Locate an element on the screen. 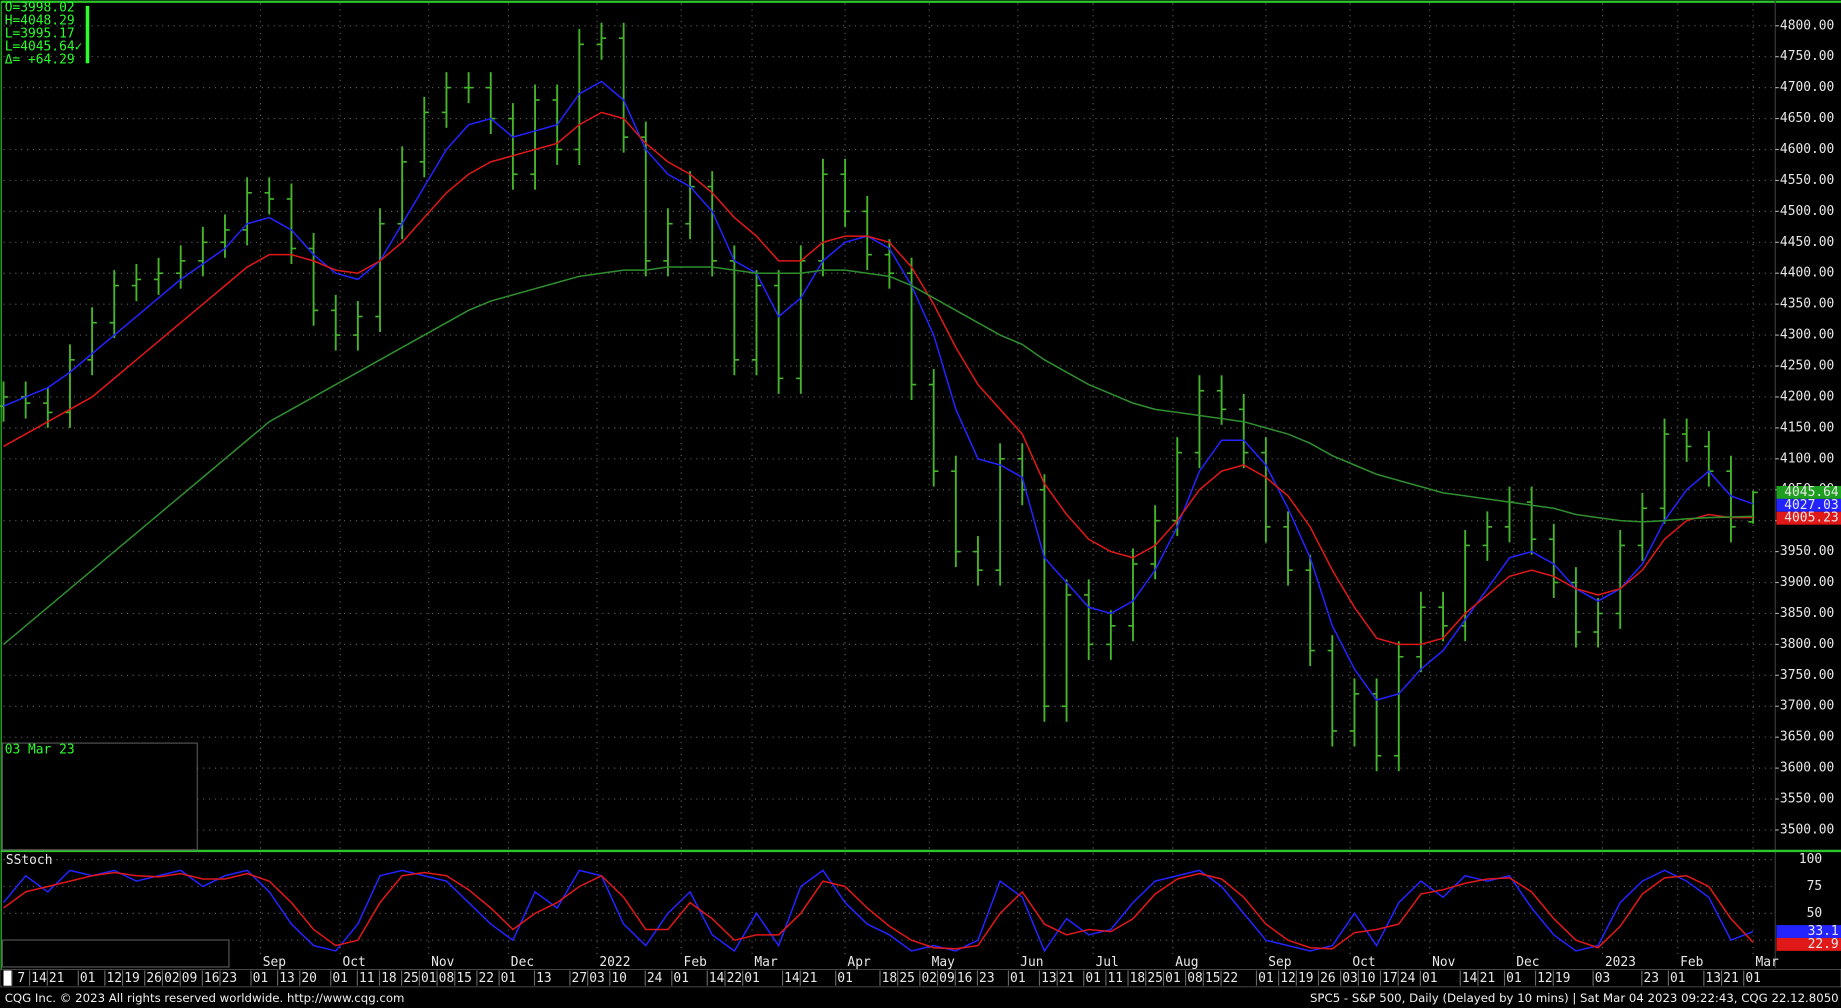  x-tick-label: 12 is located at coordinates (1288, 978).